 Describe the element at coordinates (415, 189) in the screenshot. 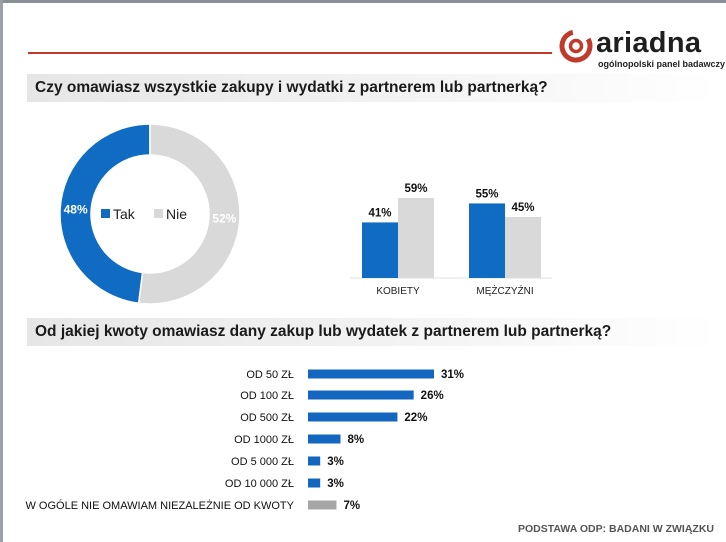

I see `gender-bar-value-label: 59%` at that location.